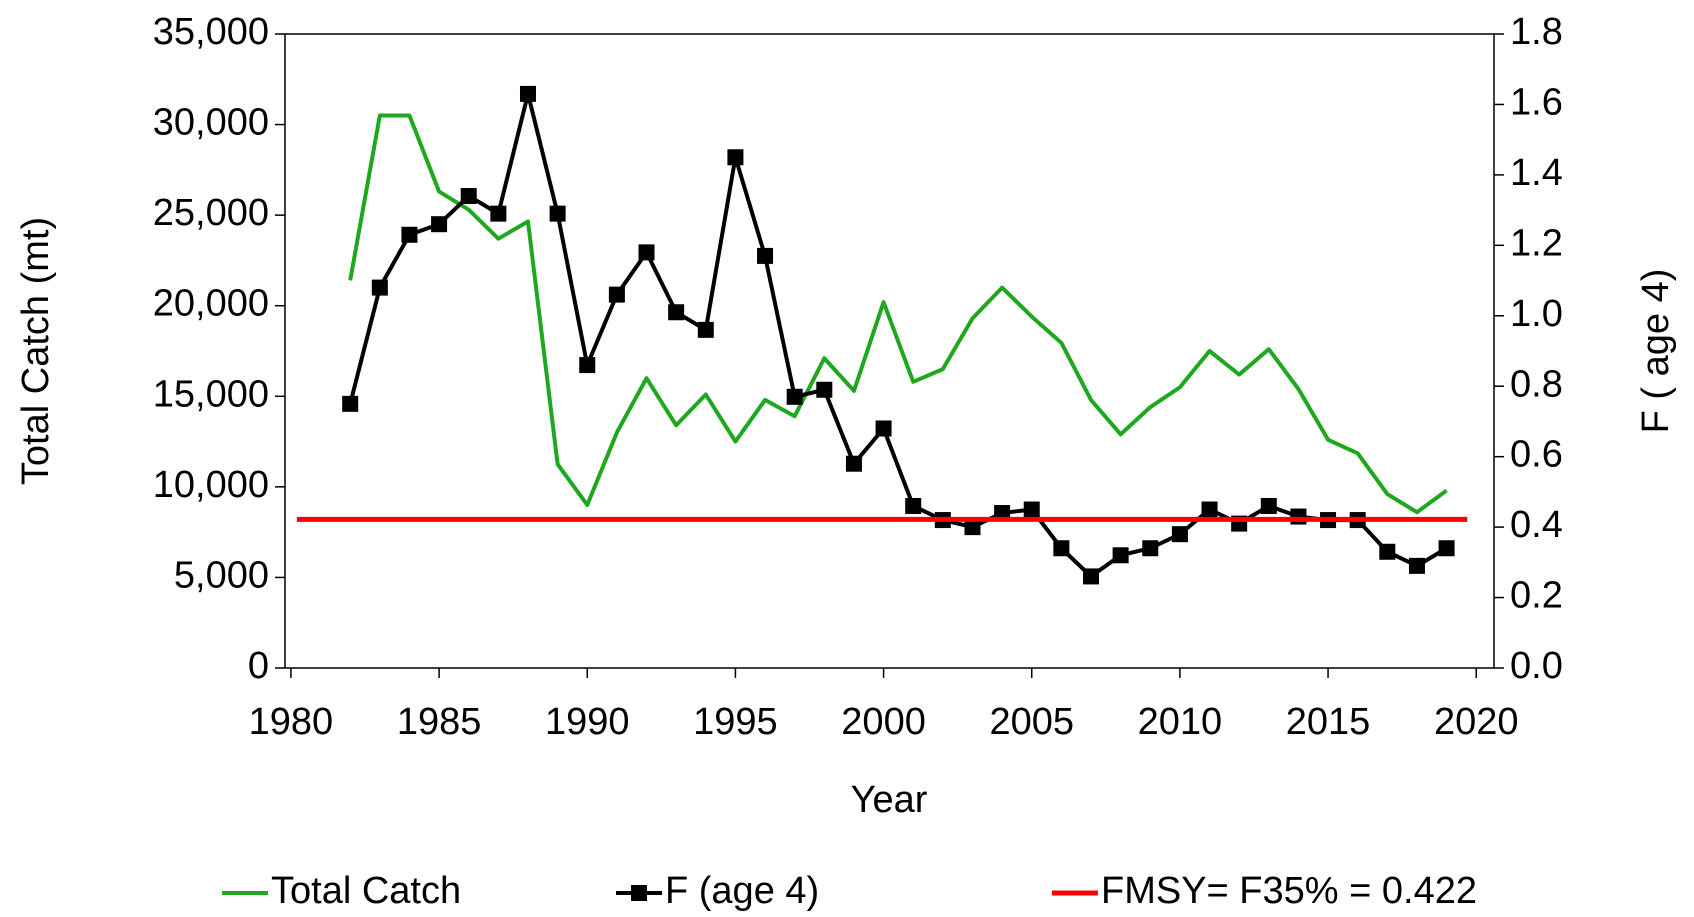 This screenshot has height=917, width=1694. What do you see at coordinates (1536, 173) in the screenshot?
I see `y2-tick-label: 1.4` at bounding box center [1536, 173].